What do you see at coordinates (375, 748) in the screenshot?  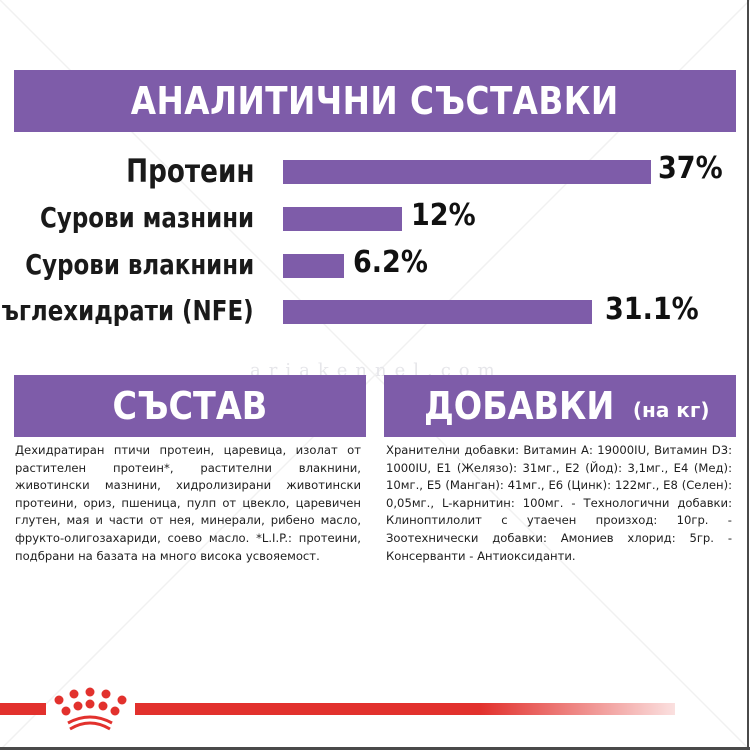 I see `frame-border-bottom` at bounding box center [375, 748].